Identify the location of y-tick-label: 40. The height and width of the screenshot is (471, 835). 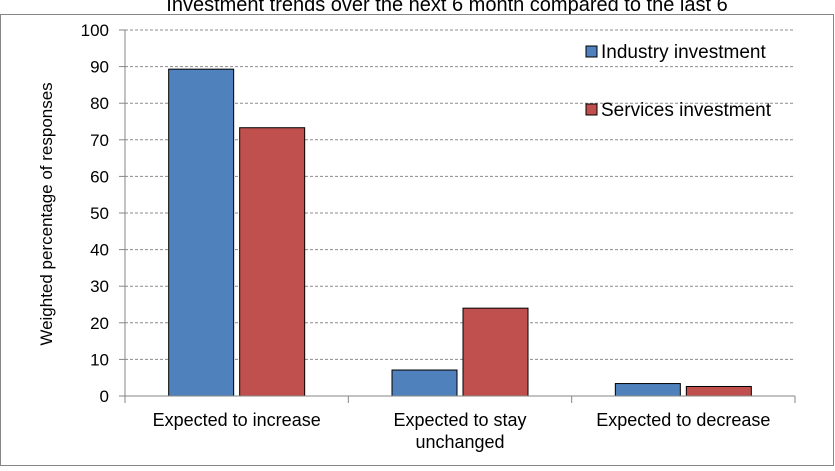
(99, 250).